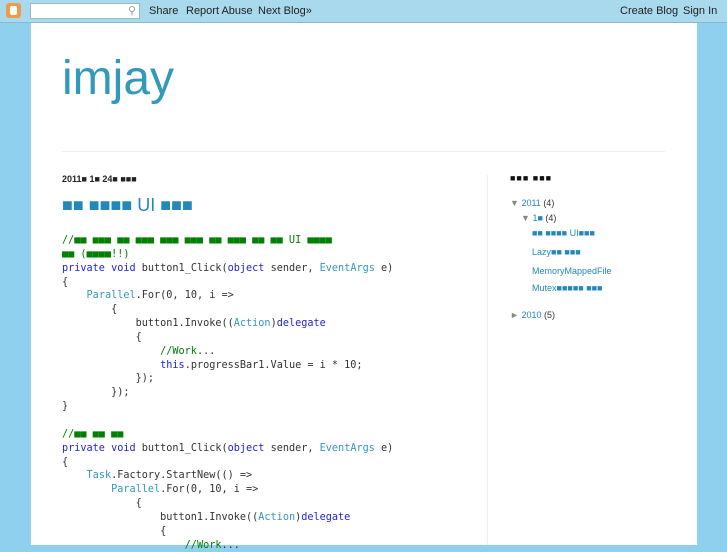 This screenshot has height=552, width=727. I want to click on archive-heading: ■■■ ■■■, so click(531, 178).